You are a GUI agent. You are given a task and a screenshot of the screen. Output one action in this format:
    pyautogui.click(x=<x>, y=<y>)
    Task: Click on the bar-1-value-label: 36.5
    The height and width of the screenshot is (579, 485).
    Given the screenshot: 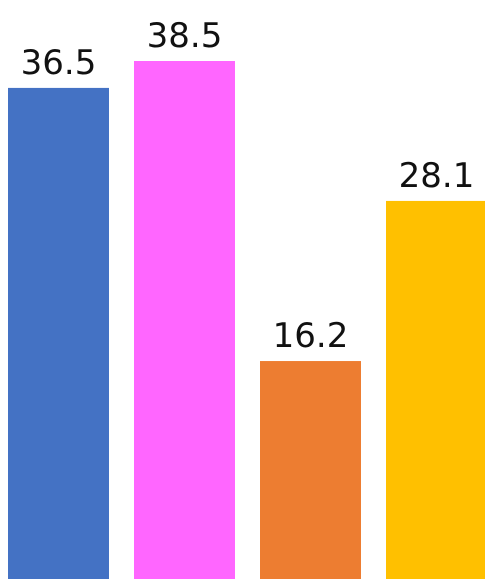 What is the action you would take?
    pyautogui.click(x=59, y=63)
    